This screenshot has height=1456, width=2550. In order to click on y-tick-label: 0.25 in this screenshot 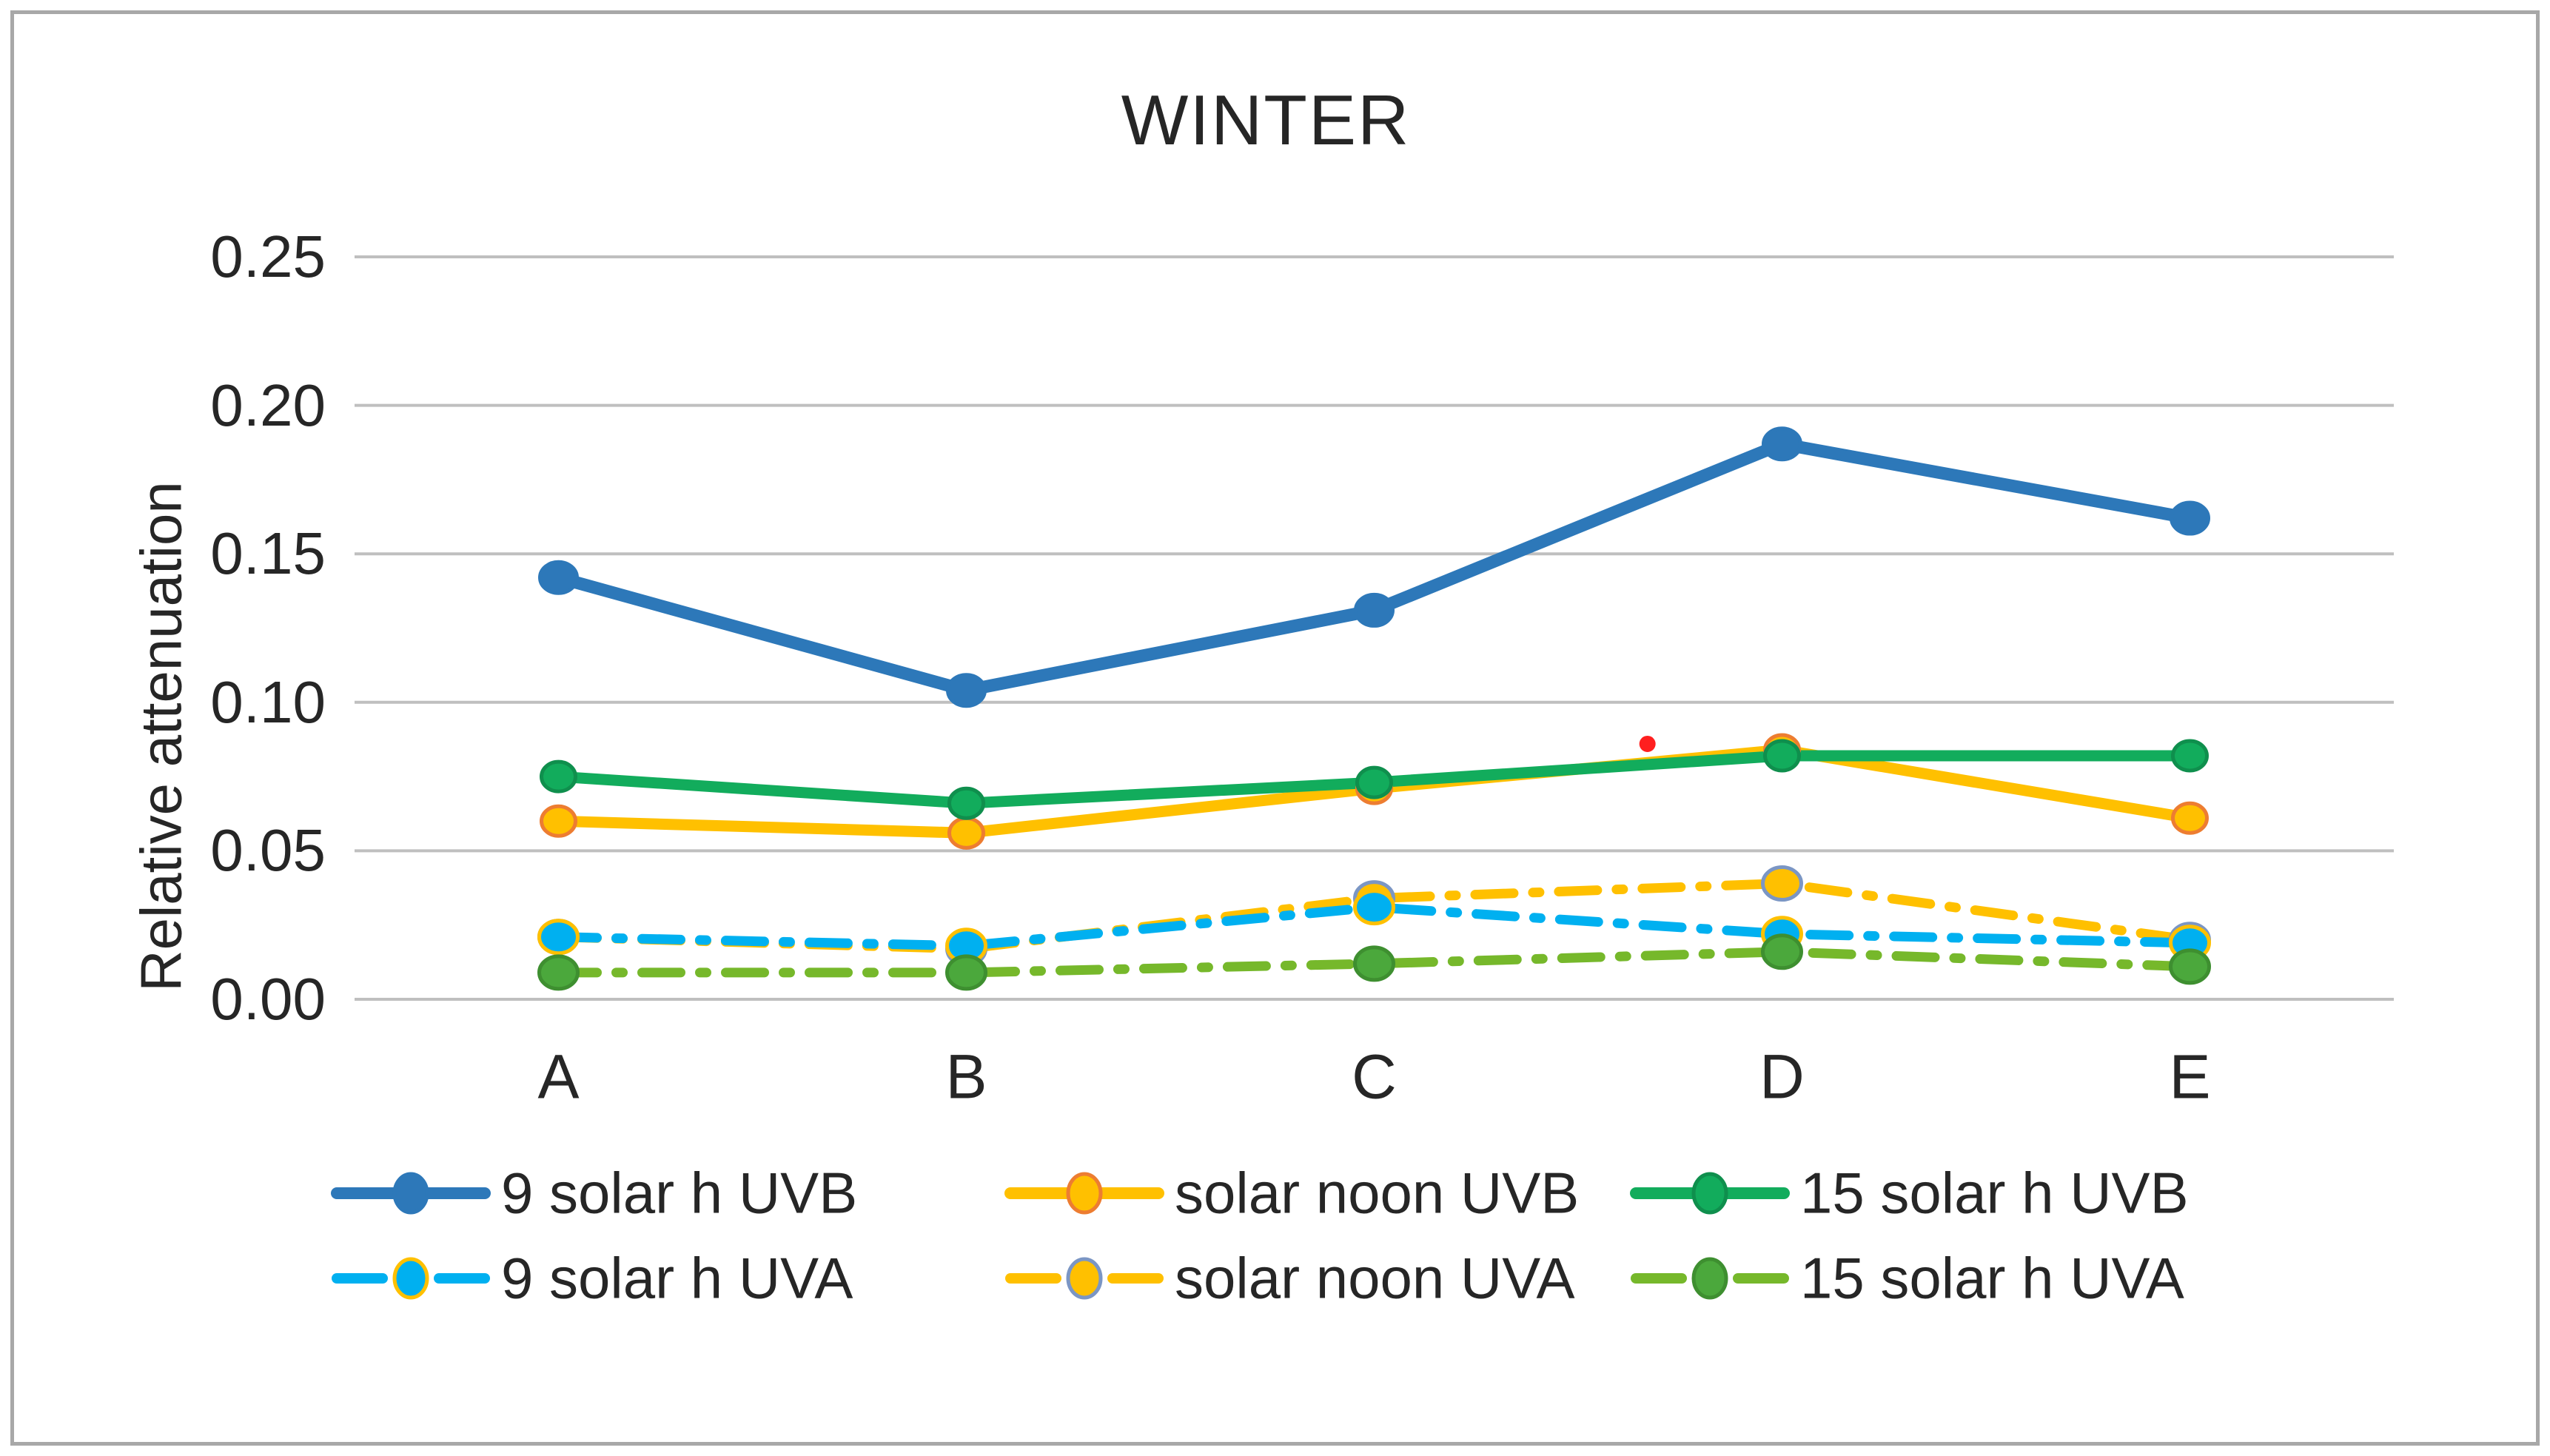, I will do `click(268, 256)`.